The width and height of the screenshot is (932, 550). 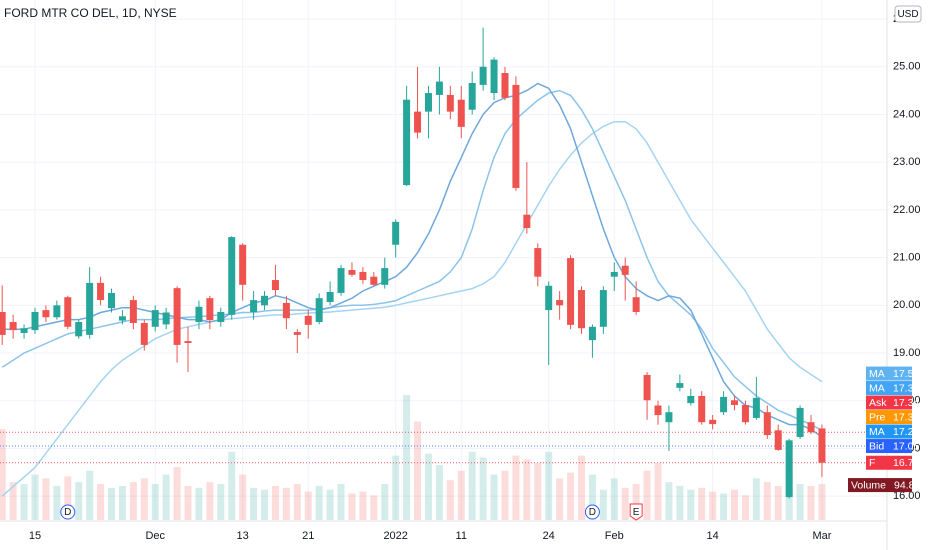 I want to click on y-tick-label: 25.00, so click(x=907, y=67).